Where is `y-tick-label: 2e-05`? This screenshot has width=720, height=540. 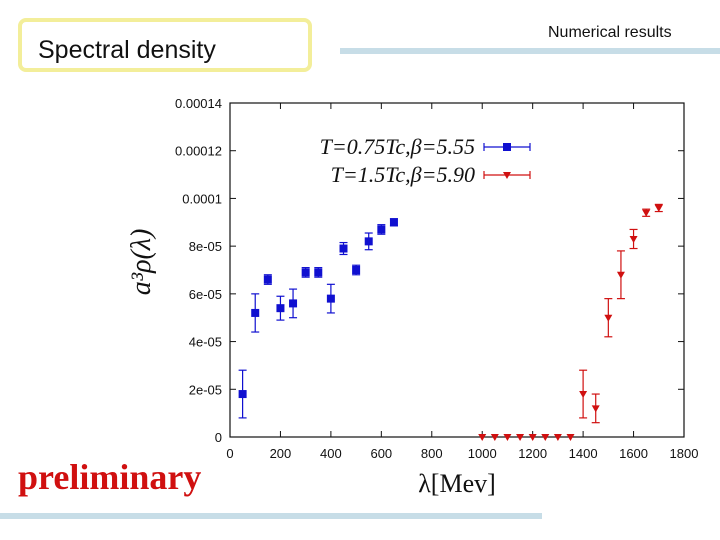 y-tick-label: 2e-05 is located at coordinates (205, 389).